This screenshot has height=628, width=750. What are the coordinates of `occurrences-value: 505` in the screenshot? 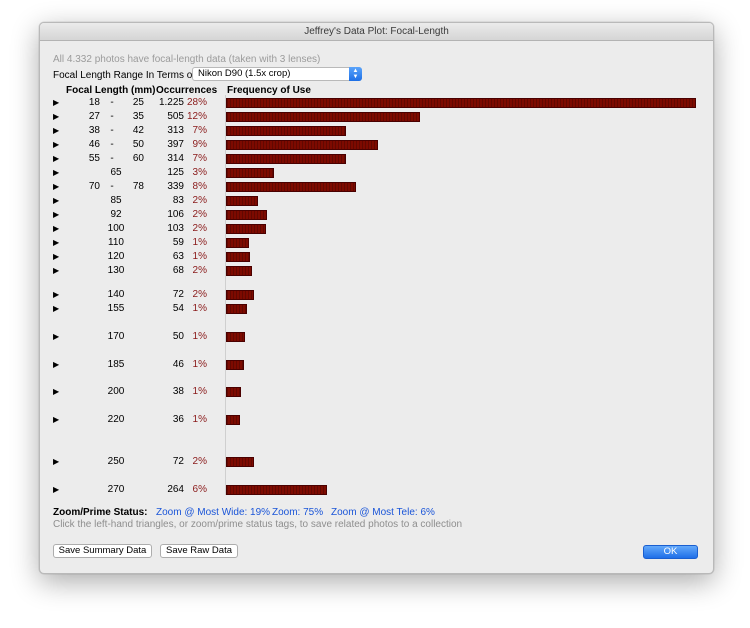 It's located at (175, 116).